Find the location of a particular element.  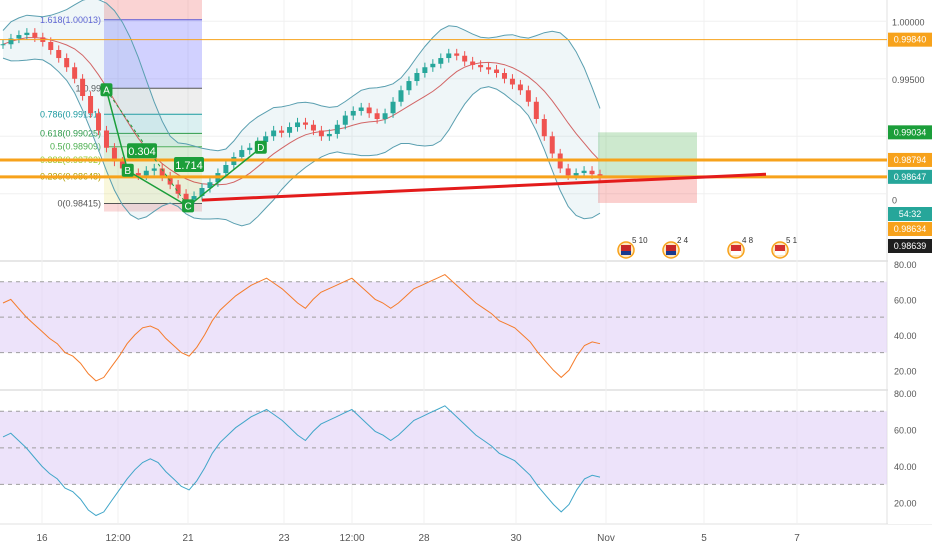

osc-tick-label: 40.00 is located at coordinates (905, 467).